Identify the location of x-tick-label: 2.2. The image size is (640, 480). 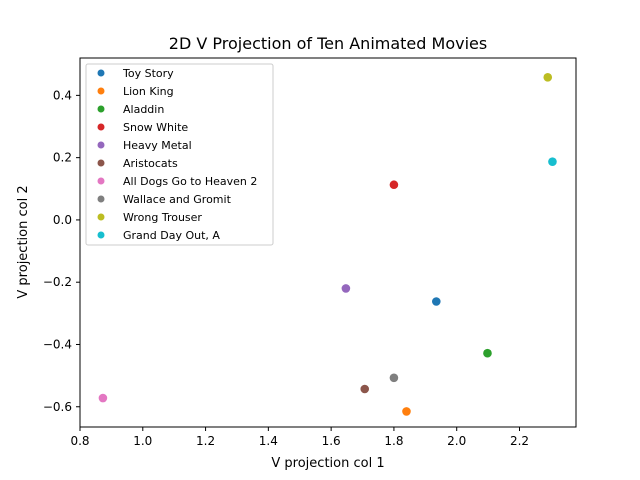
(519, 441).